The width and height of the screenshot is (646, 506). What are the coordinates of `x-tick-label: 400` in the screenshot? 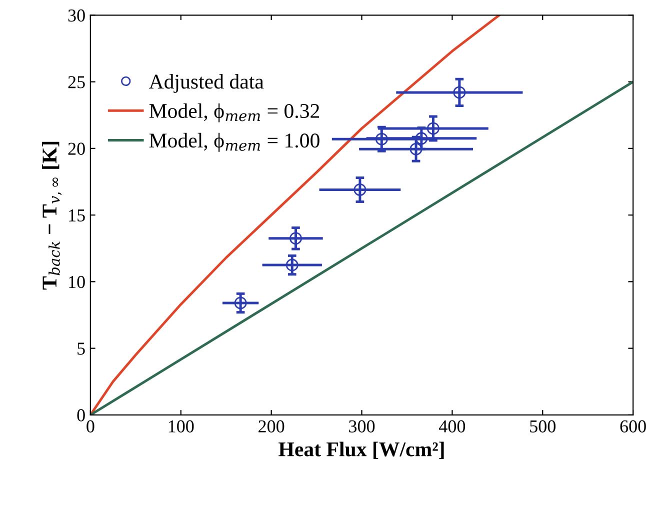 It's located at (452, 426).